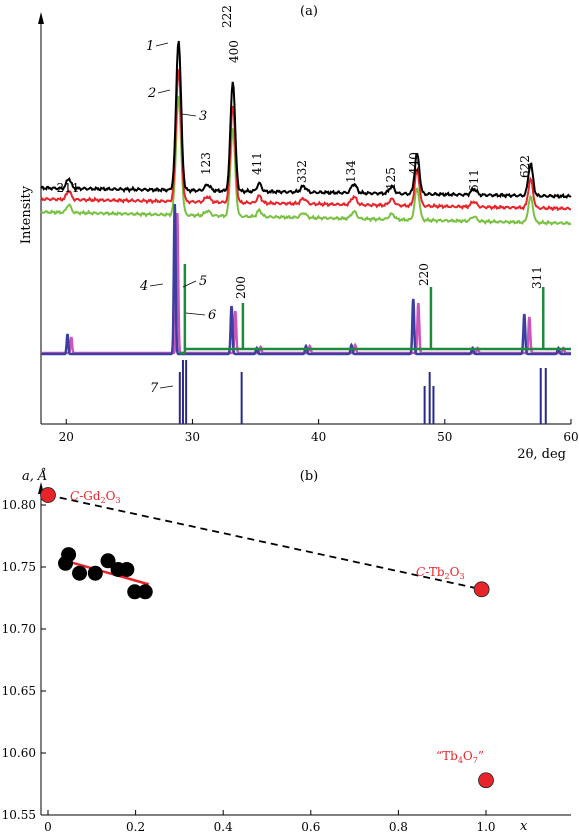  I want to click on curve-label-1: 1, so click(150, 46).